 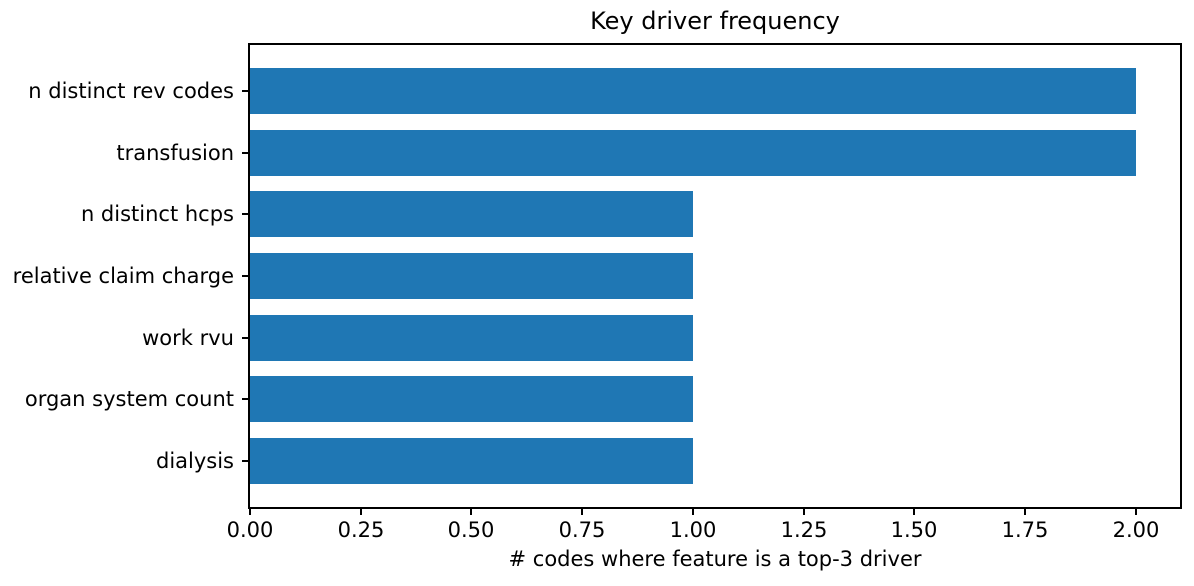 I want to click on x-tick-label: 1.00, so click(x=693, y=530).